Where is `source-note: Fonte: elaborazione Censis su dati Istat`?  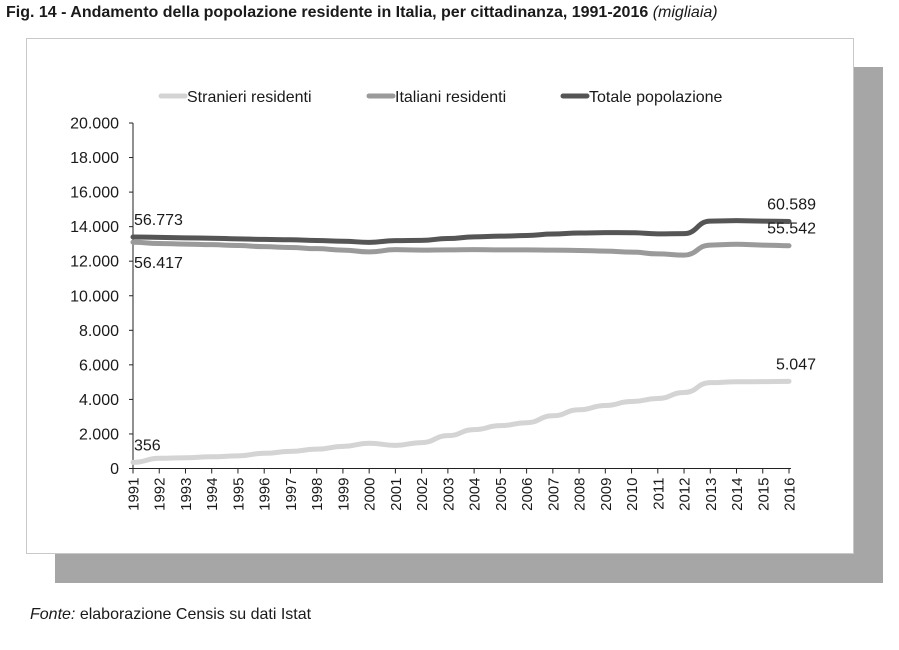 source-note: Fonte: elaborazione Censis su dati Istat is located at coordinates (170, 615).